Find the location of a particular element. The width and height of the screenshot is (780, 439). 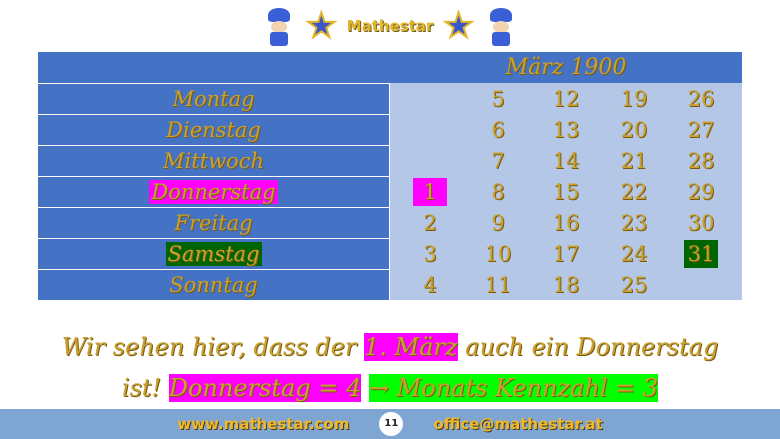

footer: www.mathestar.com 11 office@mathestar.at is located at coordinates (390, 424).